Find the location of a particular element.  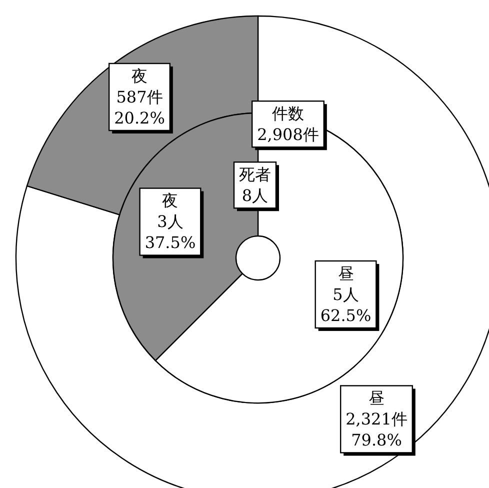

data-label: 2,321件 79.8% is located at coordinates (377, 430).